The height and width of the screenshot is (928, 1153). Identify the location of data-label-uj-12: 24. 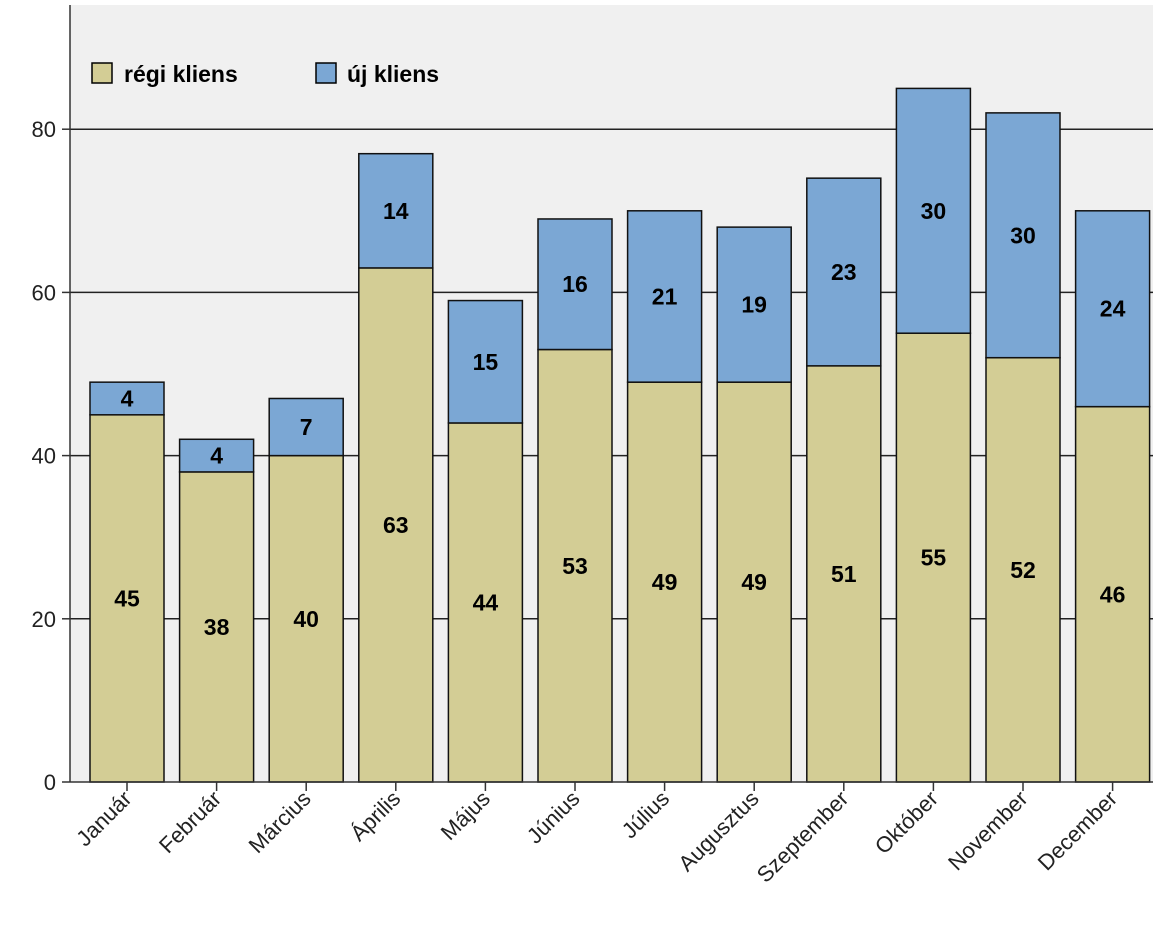
(1113, 309).